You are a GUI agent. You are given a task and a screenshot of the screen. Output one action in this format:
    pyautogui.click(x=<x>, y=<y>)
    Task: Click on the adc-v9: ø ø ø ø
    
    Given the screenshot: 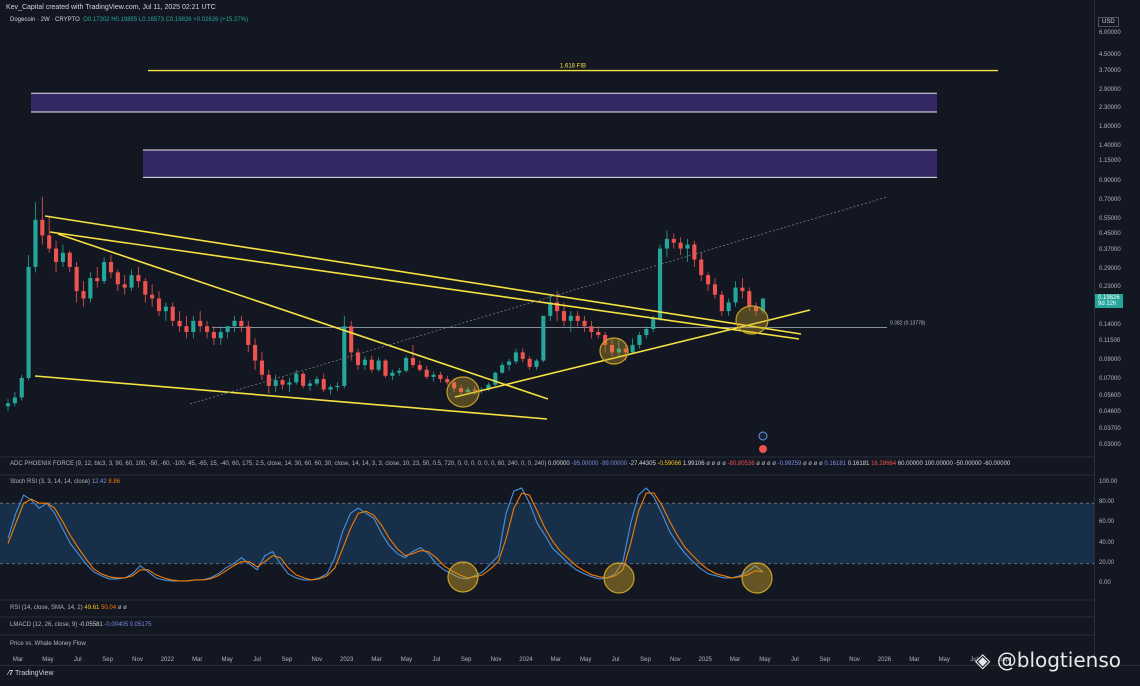 What is the action you would take?
    pyautogui.click(x=766, y=464)
    